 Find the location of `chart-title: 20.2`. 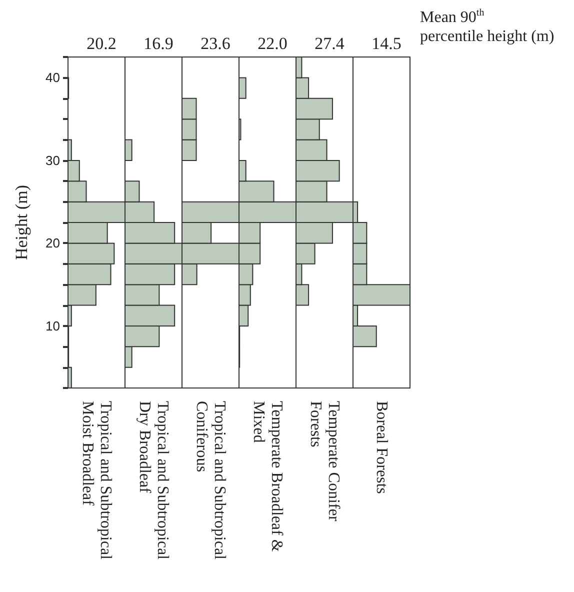

chart-title: 20.2 is located at coordinates (101, 43).